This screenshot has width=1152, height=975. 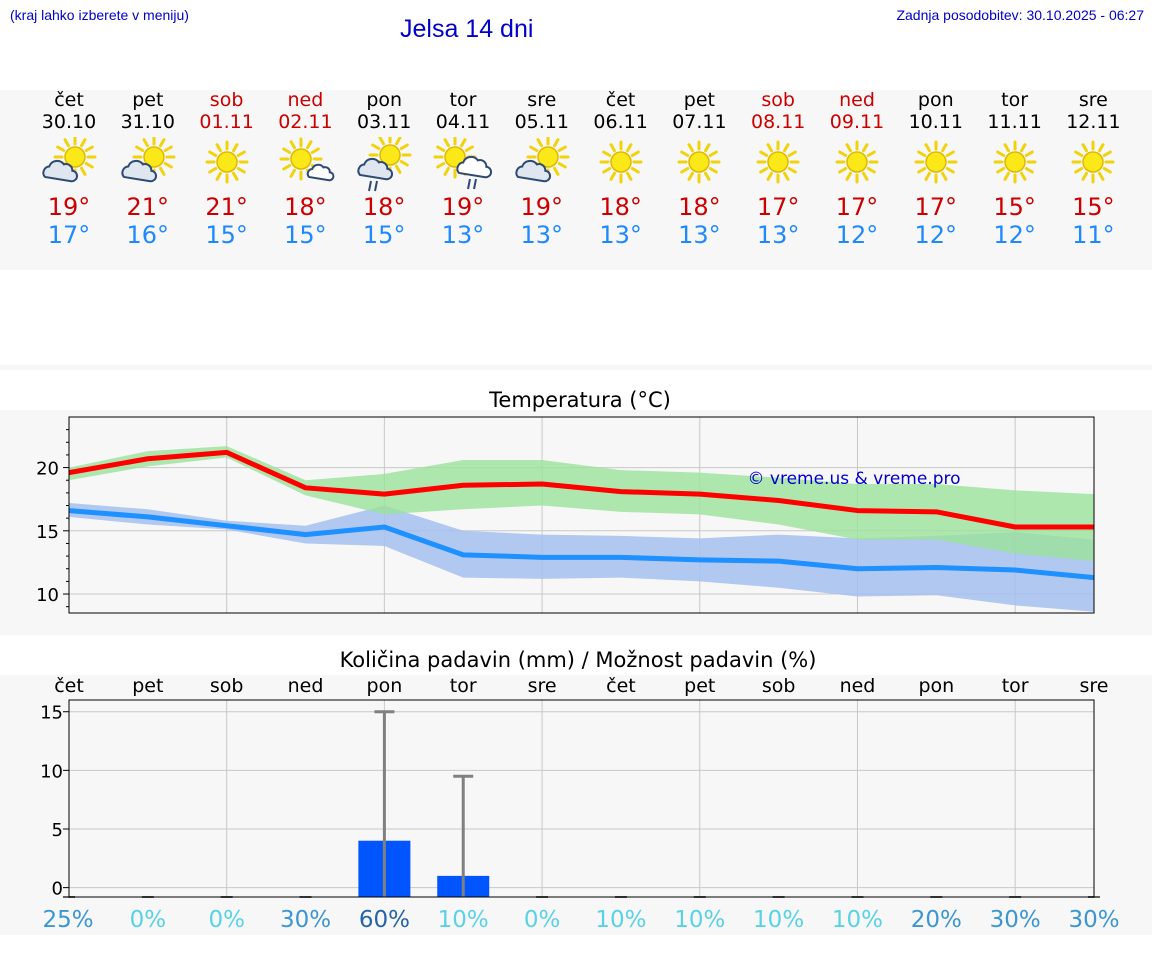 I want to click on watermark: © vreme.us & vreme.pro, so click(x=853, y=479).